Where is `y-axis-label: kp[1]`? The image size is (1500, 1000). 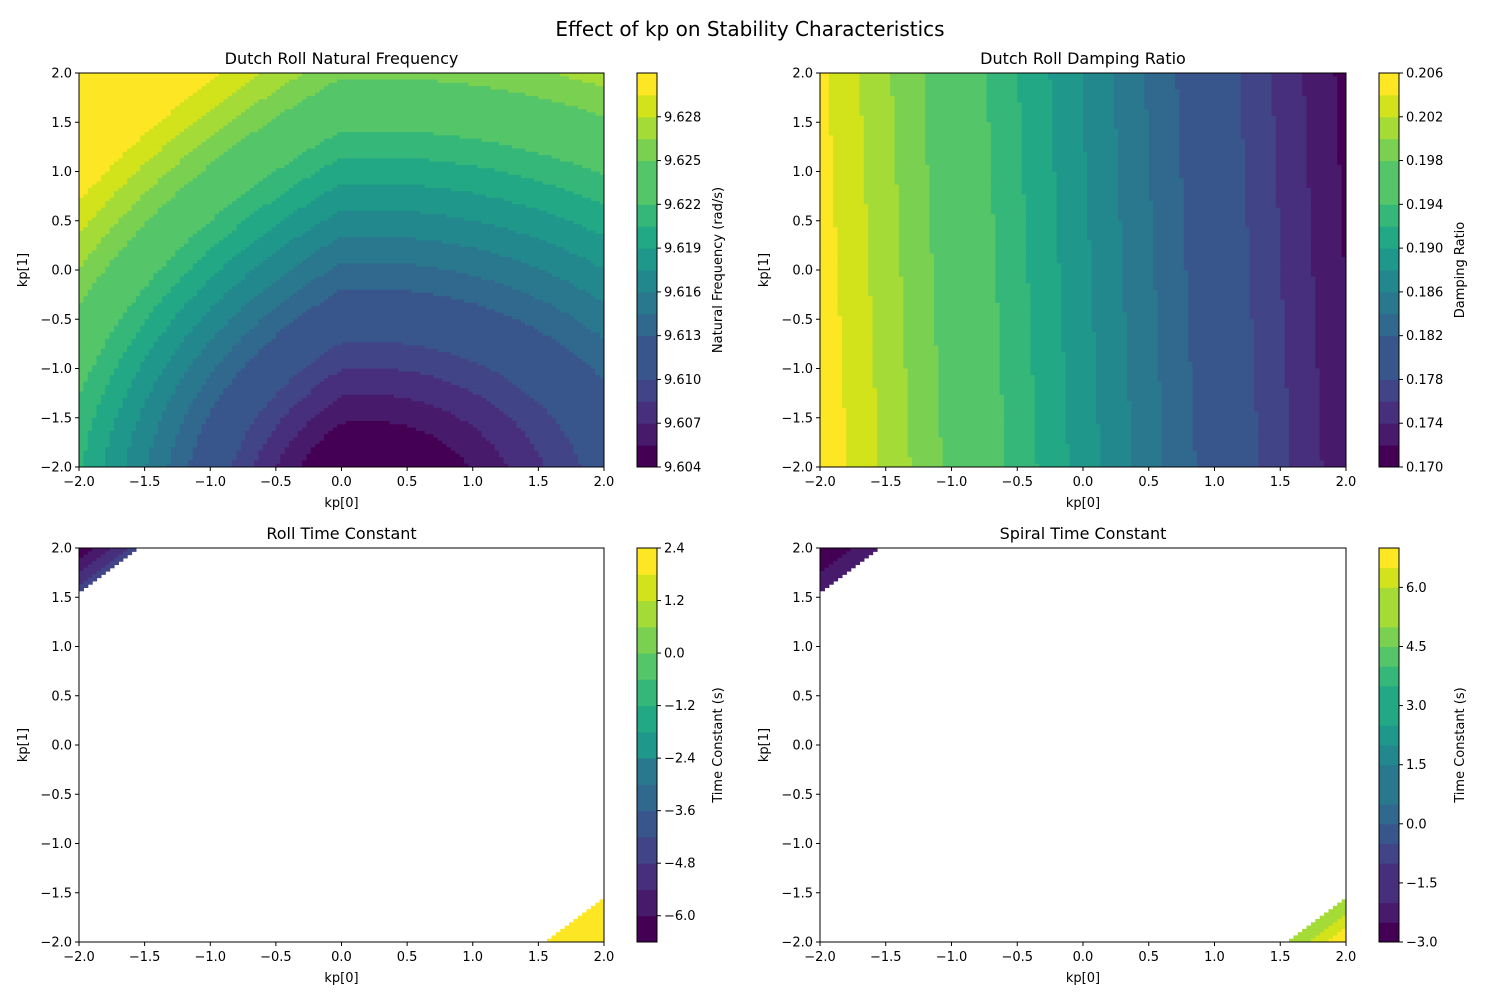
y-axis-label: kp[1] is located at coordinates (23, 745).